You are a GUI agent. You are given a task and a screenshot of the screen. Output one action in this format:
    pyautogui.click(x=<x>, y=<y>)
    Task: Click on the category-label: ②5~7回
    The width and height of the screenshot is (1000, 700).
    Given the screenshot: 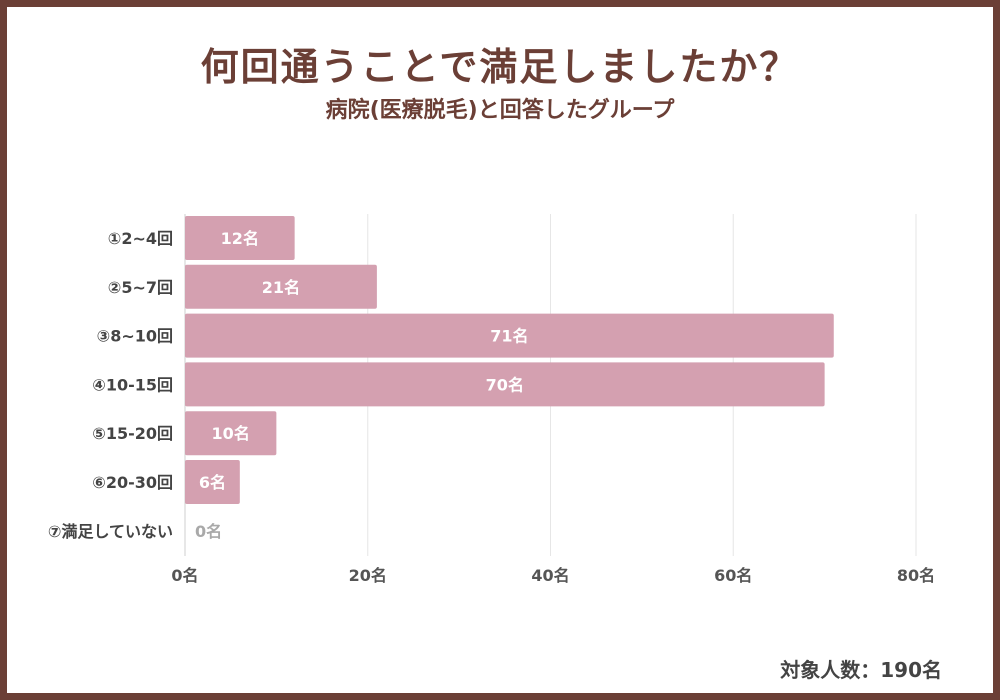 What is the action you would take?
    pyautogui.click(x=140, y=287)
    